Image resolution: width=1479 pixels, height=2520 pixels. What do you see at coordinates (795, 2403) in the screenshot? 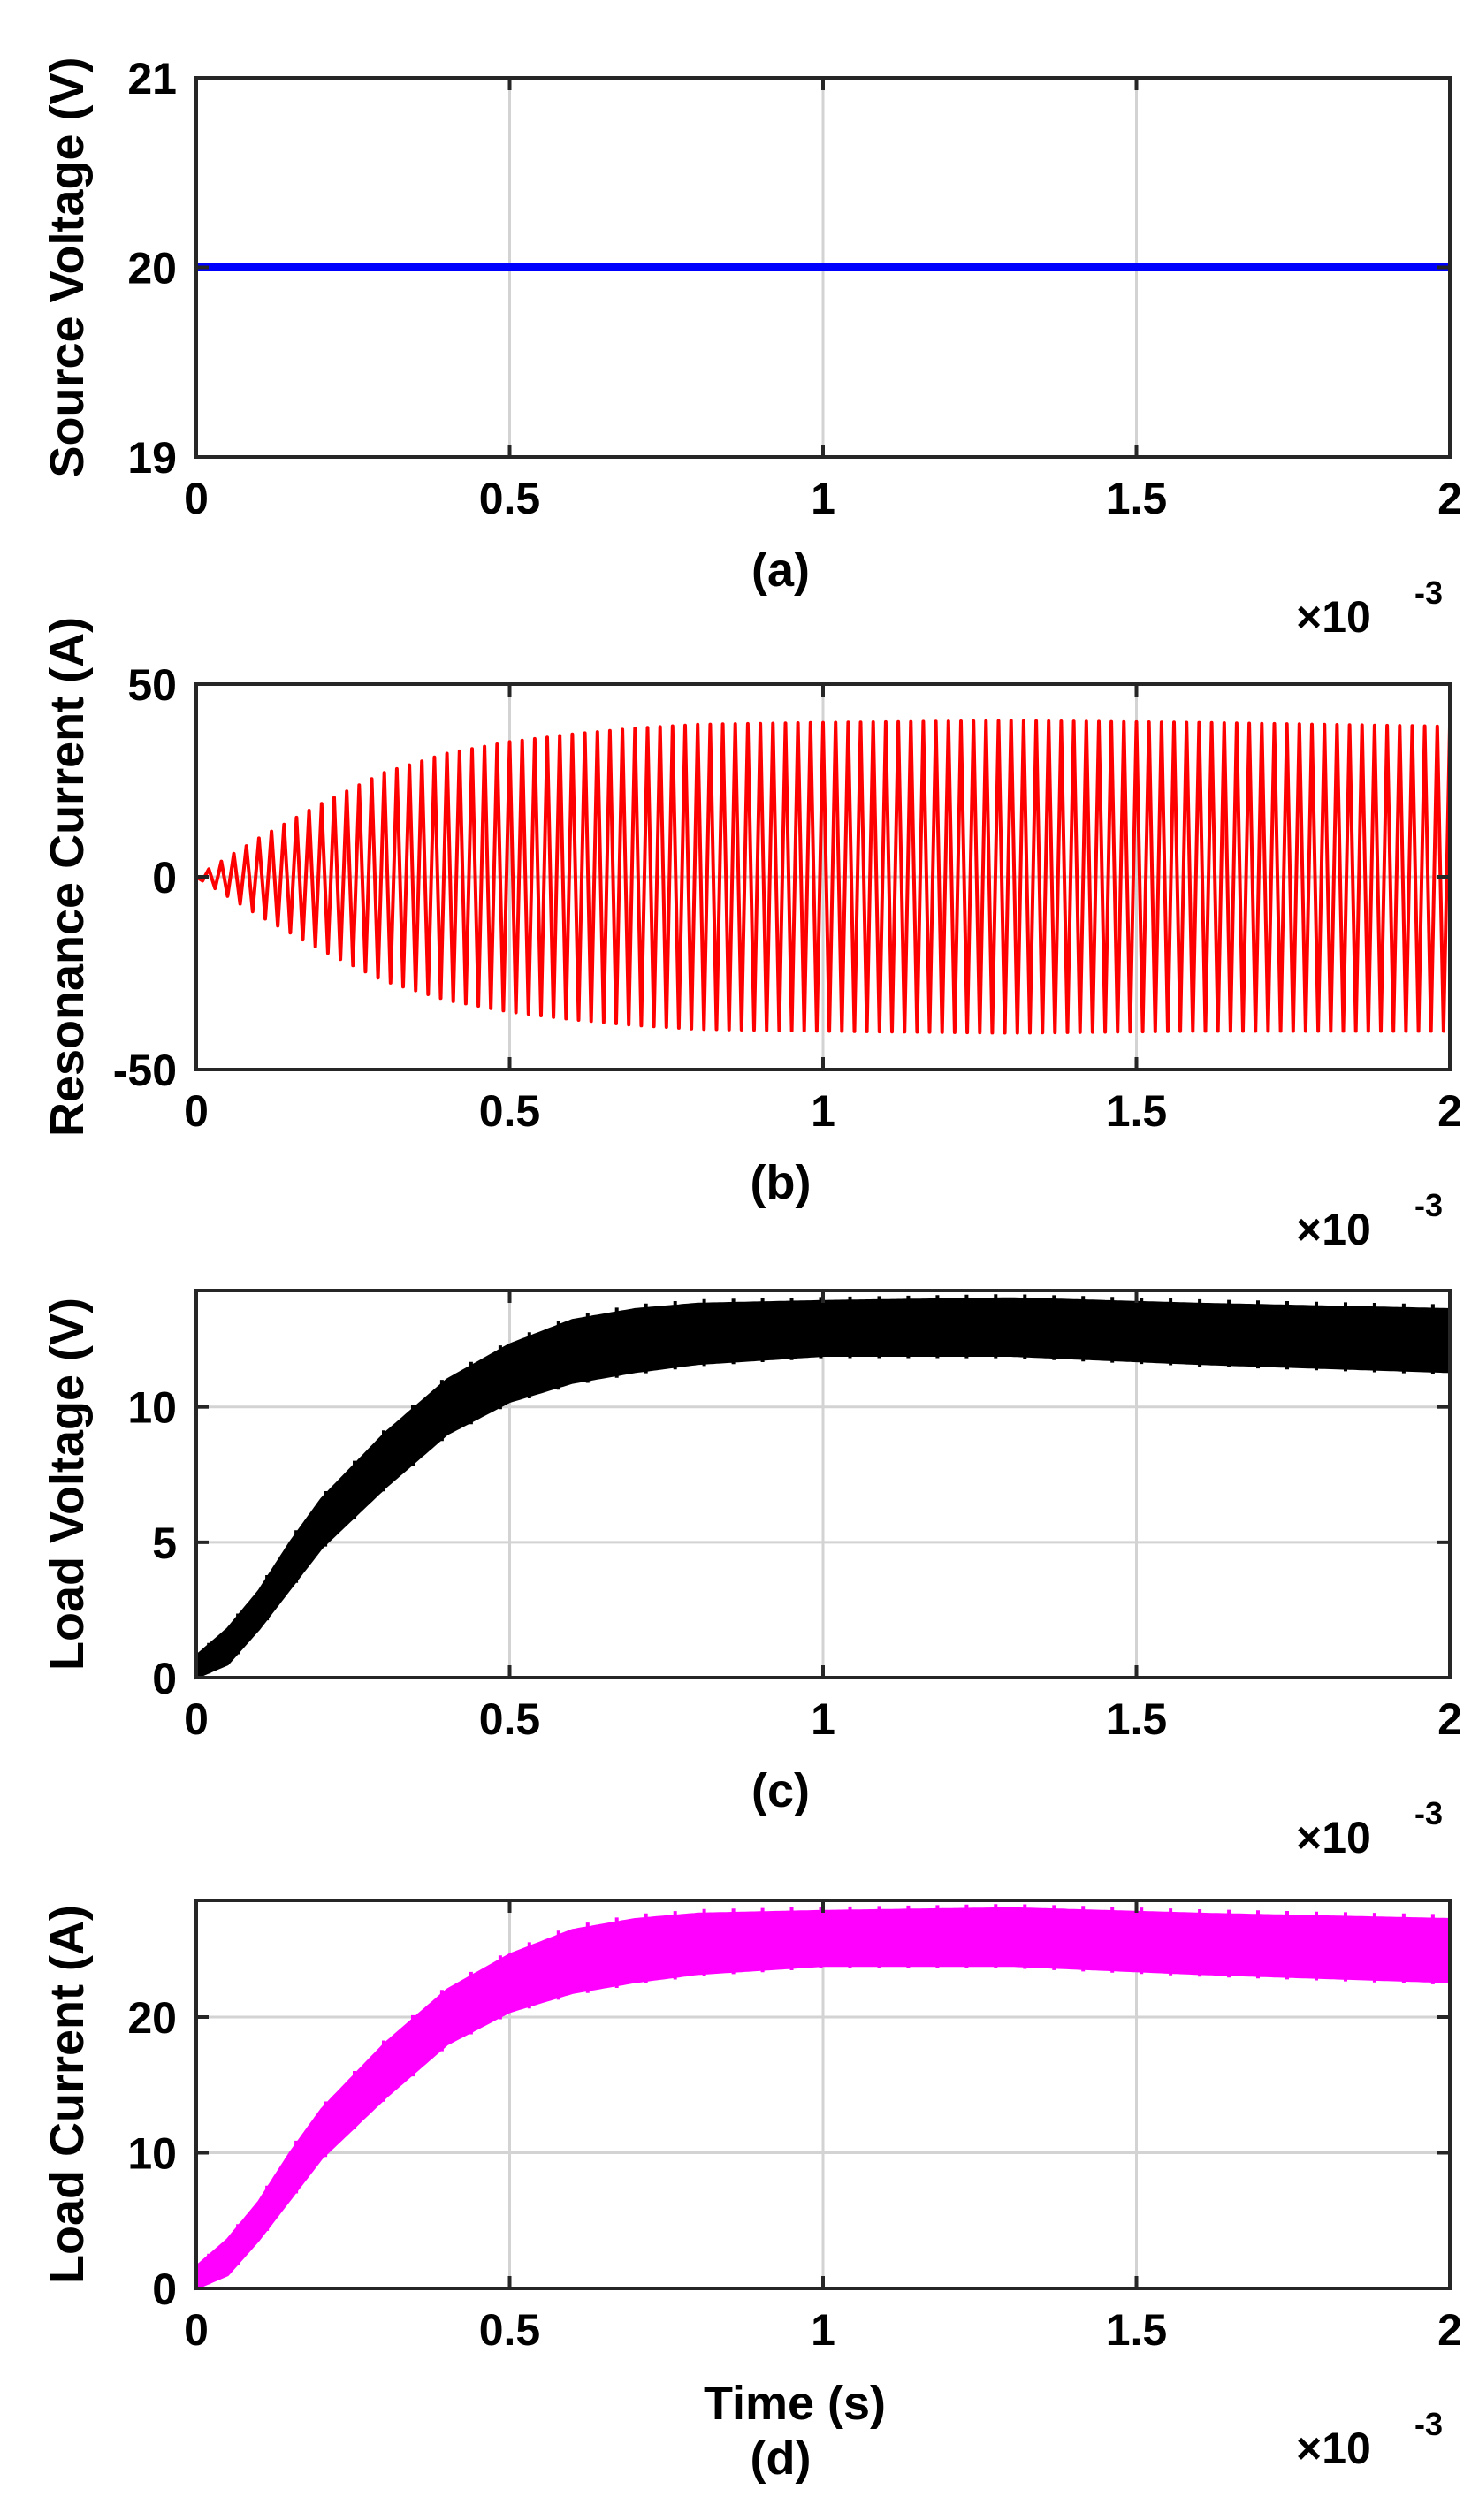
I see `x-axis-label: Time (s)` at bounding box center [795, 2403].